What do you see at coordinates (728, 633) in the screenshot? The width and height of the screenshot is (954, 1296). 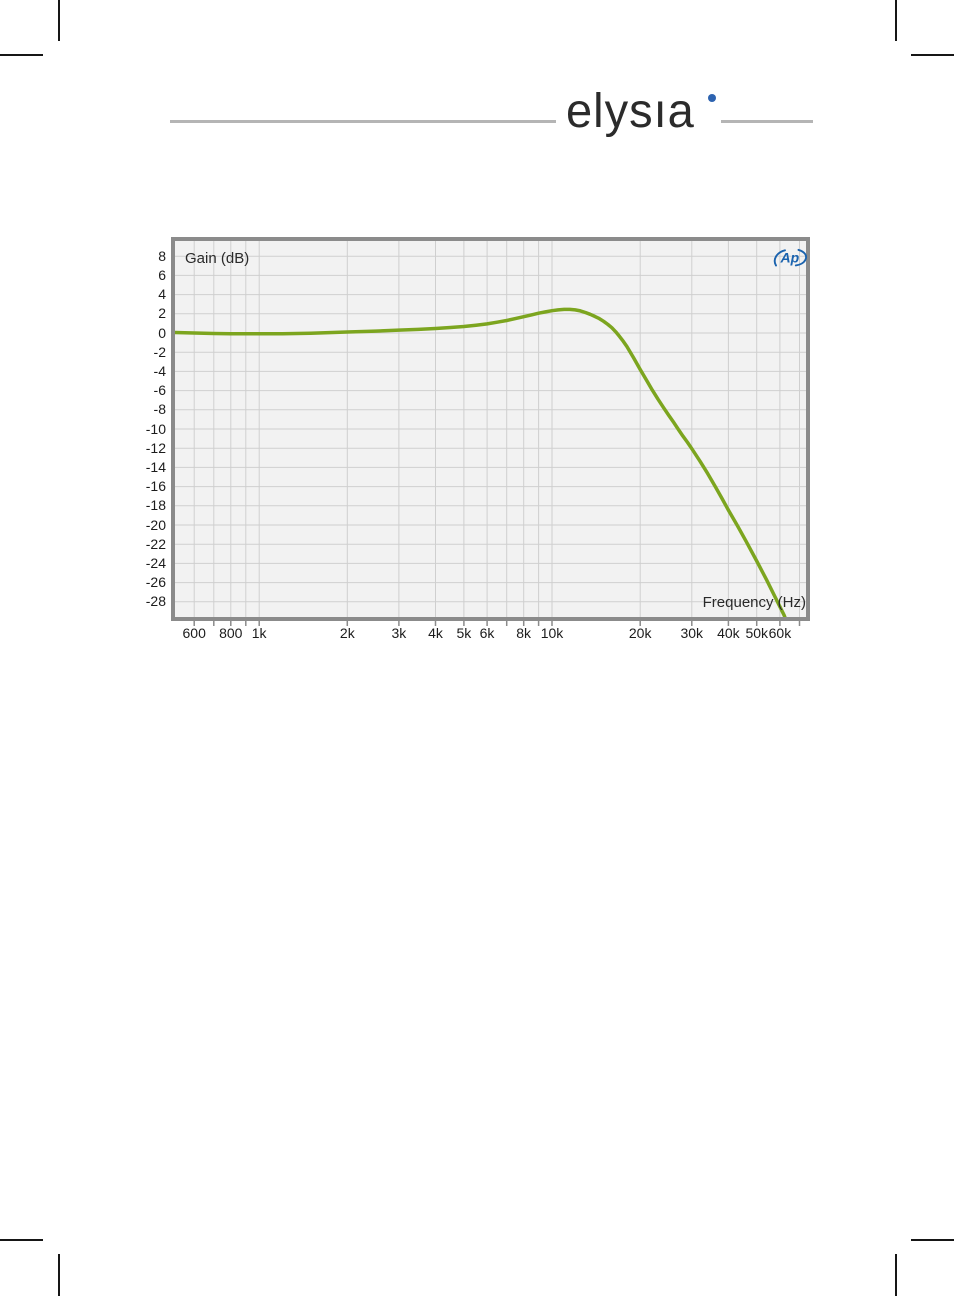 I see `x-tick-label: 40k` at bounding box center [728, 633].